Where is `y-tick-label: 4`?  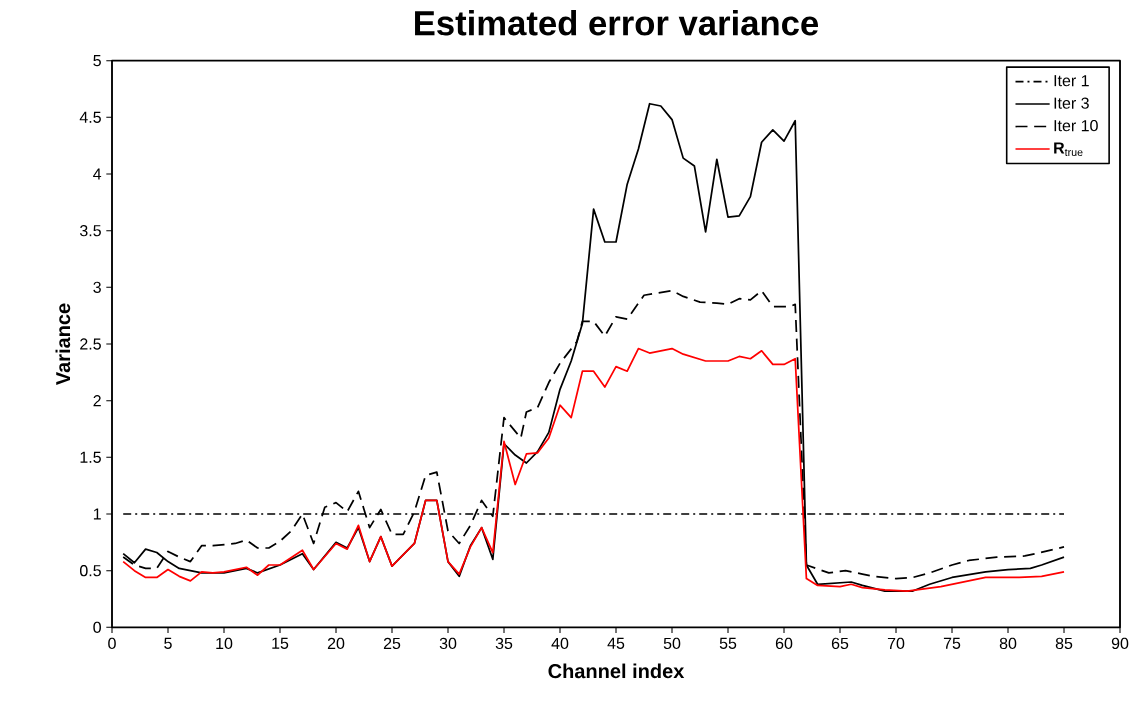
y-tick-label: 4 is located at coordinates (97, 174).